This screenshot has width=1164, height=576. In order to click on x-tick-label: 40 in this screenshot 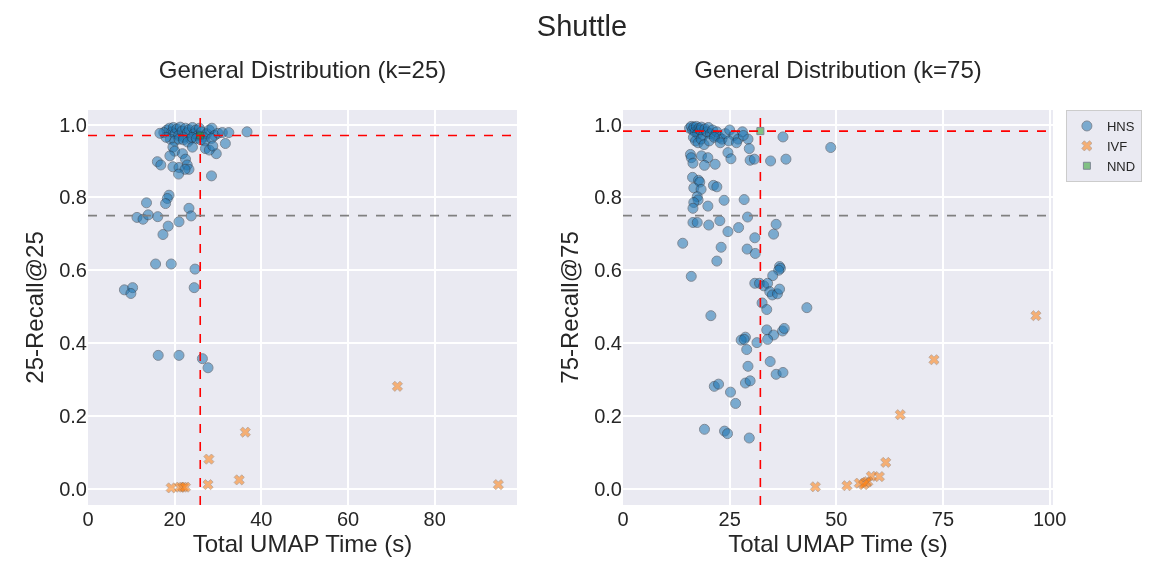, I will do `click(261, 519)`.